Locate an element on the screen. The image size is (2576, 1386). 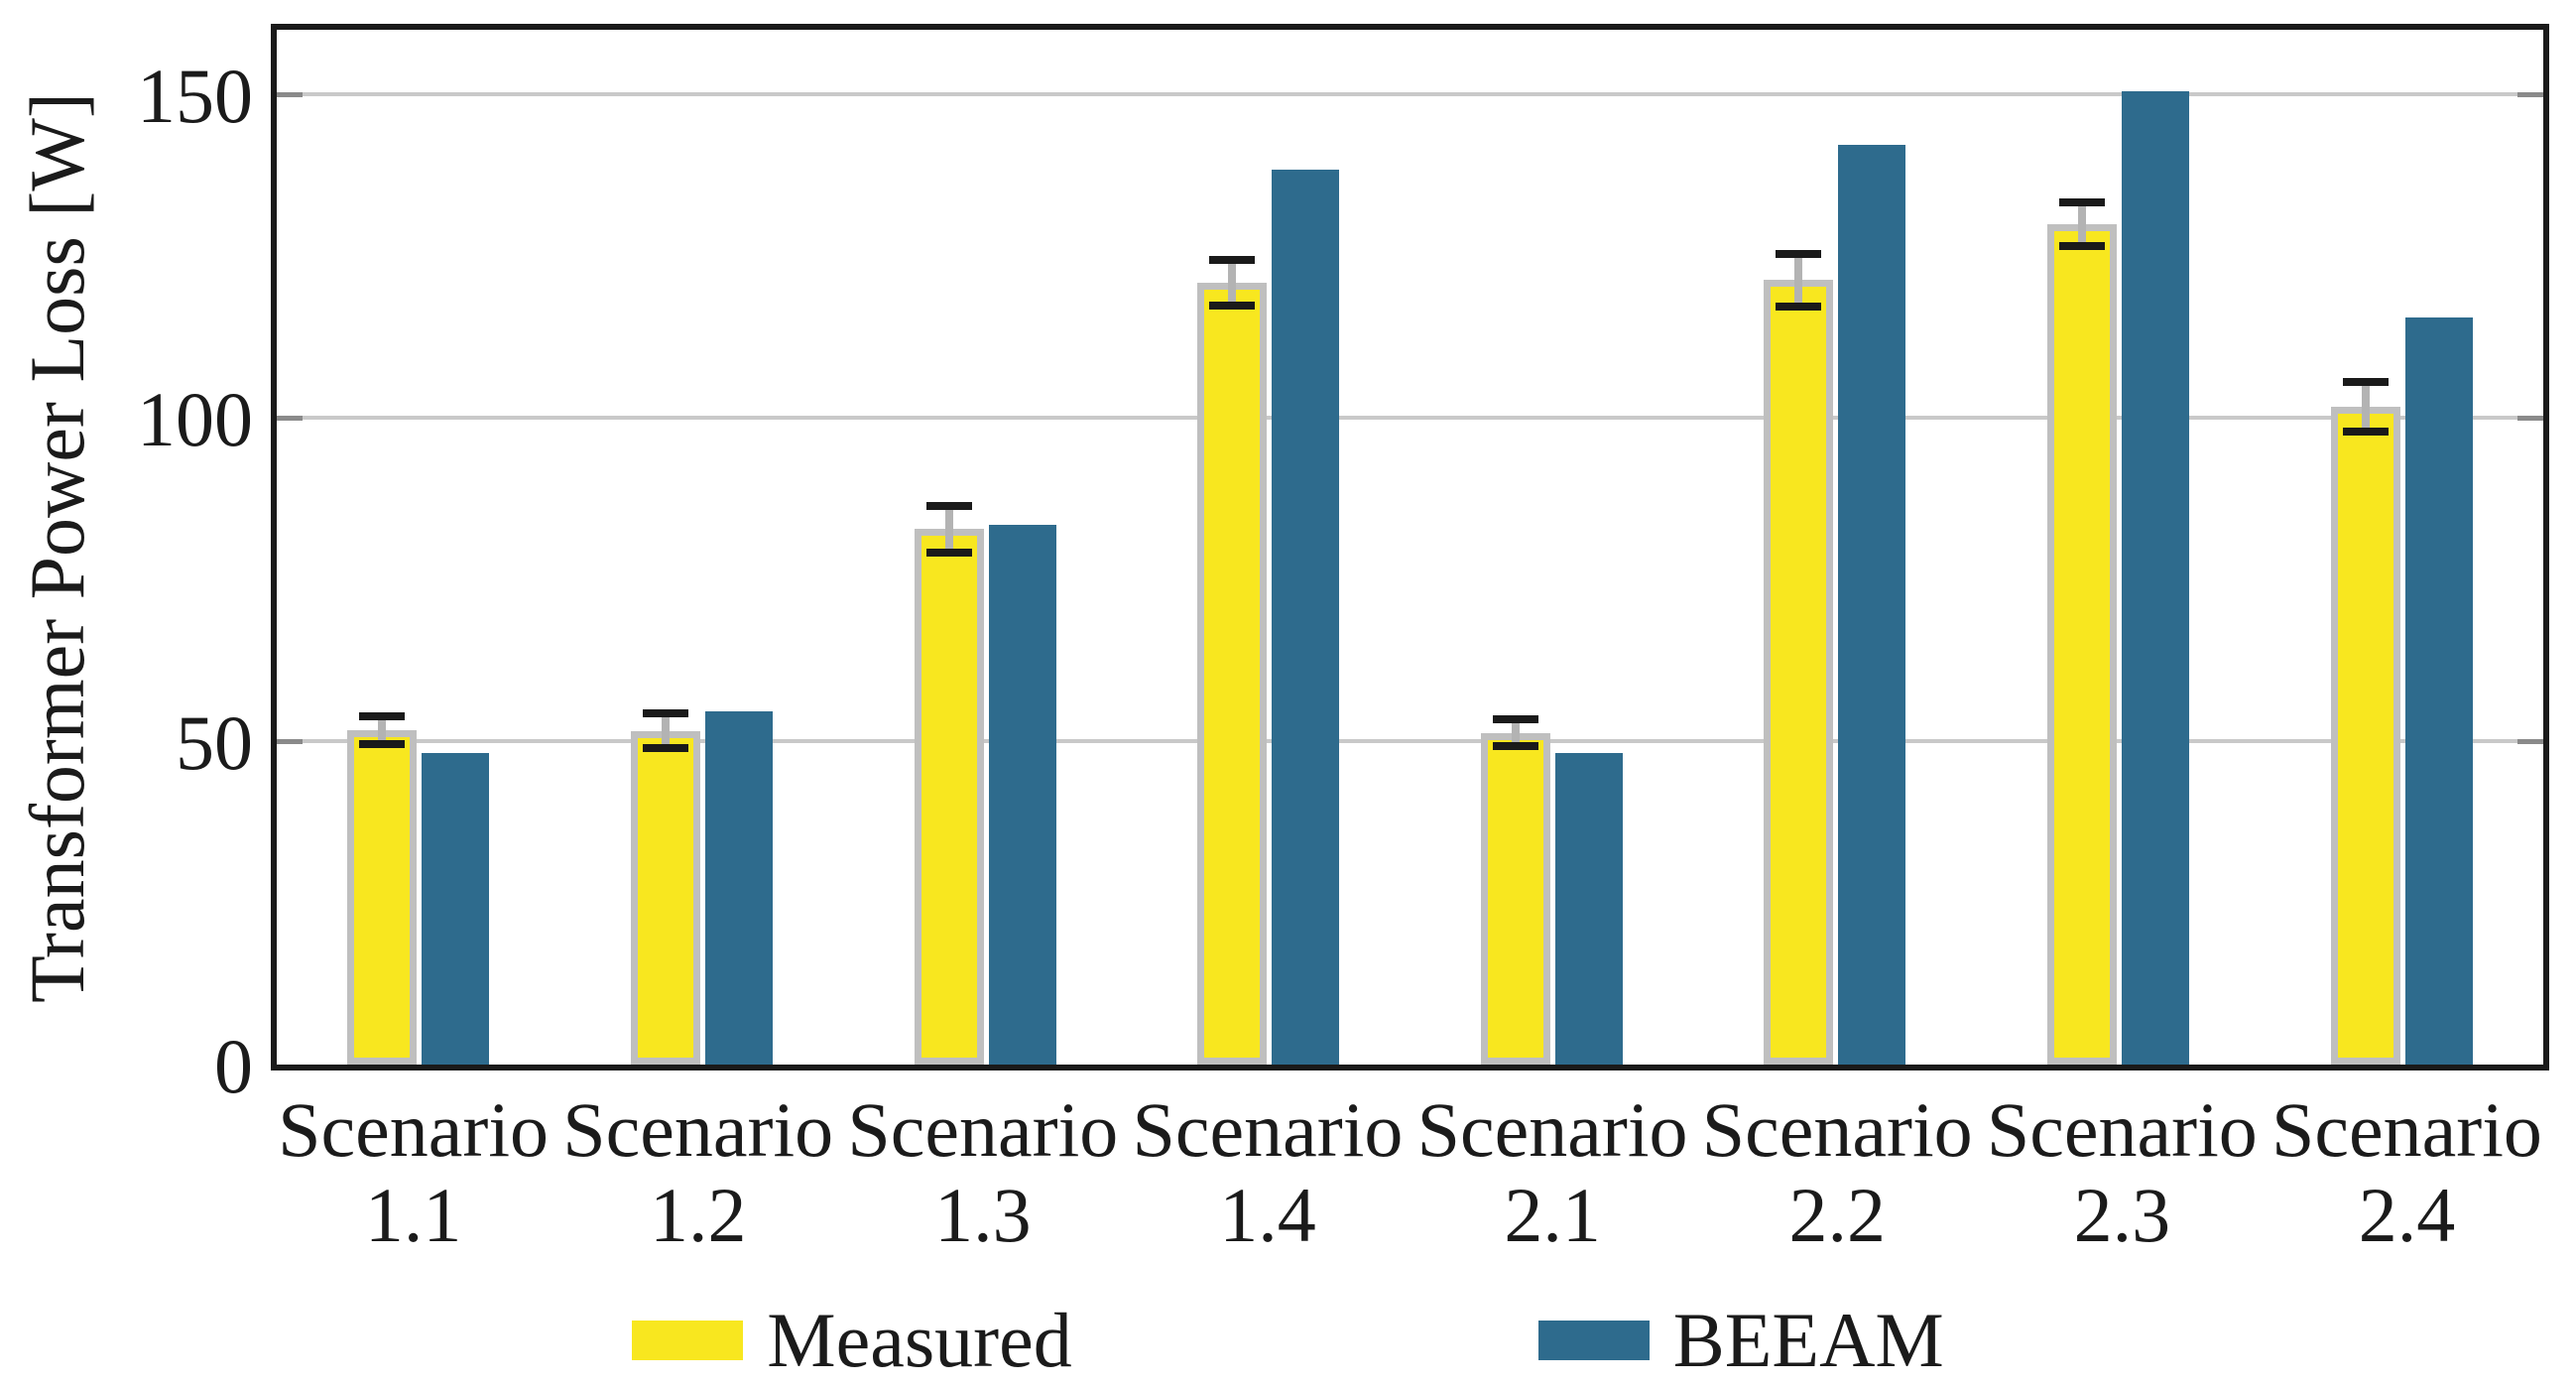
x-tick-label-2.3: Scenario 2.3 is located at coordinates (2122, 1172).